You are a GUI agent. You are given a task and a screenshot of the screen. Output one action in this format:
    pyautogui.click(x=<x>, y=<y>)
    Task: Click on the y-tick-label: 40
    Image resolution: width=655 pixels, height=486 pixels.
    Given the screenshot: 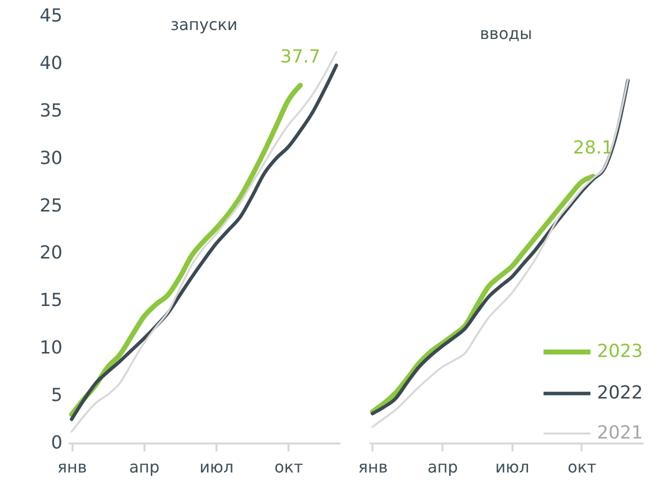 What is the action you would take?
    pyautogui.click(x=51, y=63)
    